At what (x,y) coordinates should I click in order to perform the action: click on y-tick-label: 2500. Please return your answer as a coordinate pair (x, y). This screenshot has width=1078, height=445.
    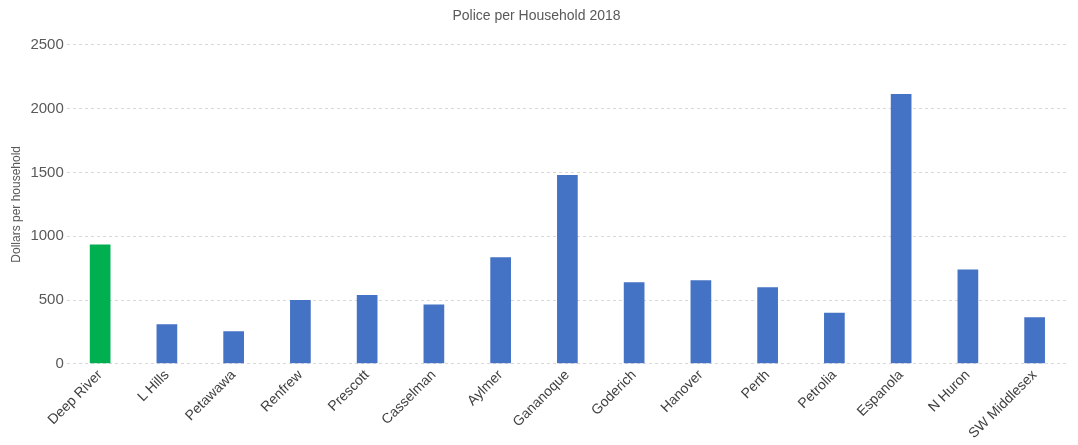
    Looking at the image, I should click on (47, 43).